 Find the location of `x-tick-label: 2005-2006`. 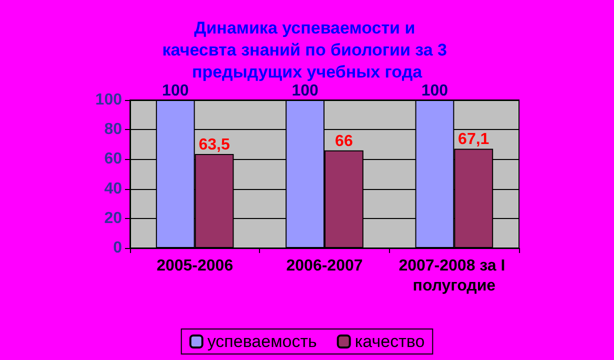

x-tick-label: 2005-2006 is located at coordinates (195, 266).